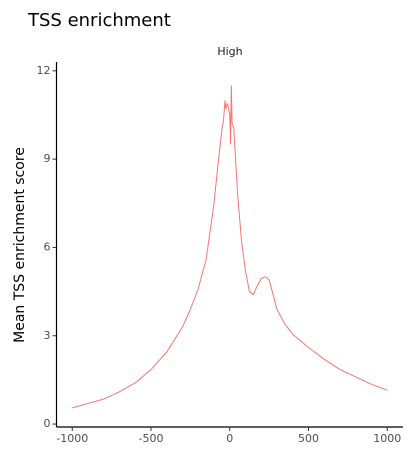 The image size is (410, 452). What do you see at coordinates (20, 245) in the screenshot?
I see `y-axis-label: Mean TSS enrichment score` at bounding box center [20, 245].